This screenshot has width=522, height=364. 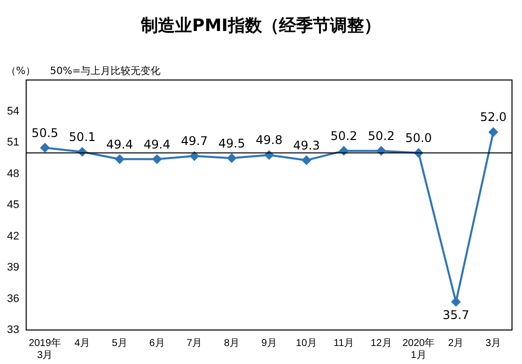 What do you see at coordinates (261, 26) in the screenshot?
I see `chart-title: 制造业PMI指数（经季节调整）` at bounding box center [261, 26].